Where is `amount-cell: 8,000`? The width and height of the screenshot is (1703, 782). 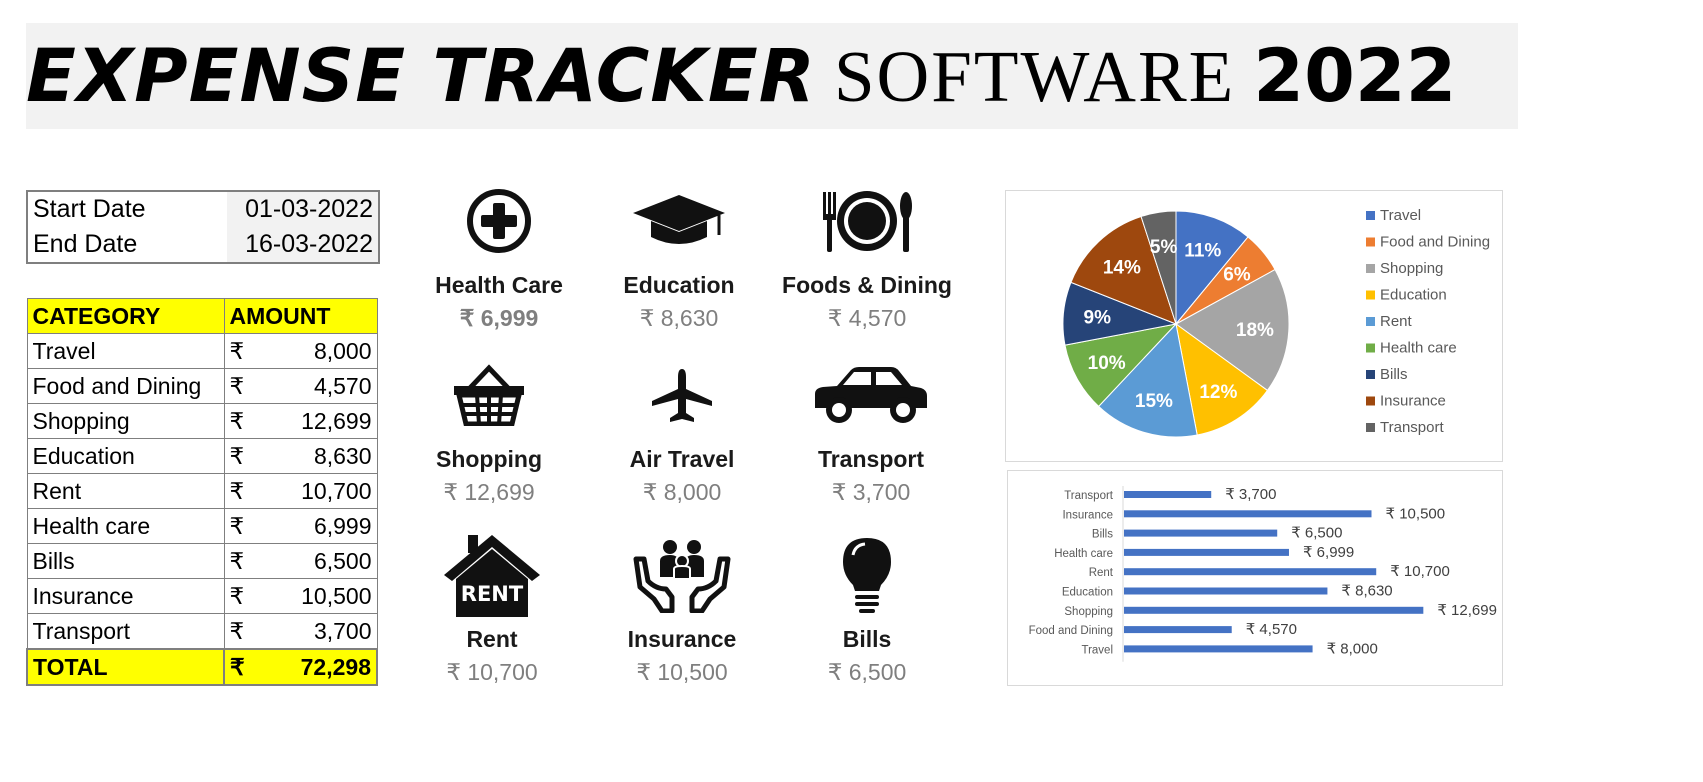 amount-cell: 8,000 is located at coordinates (326, 351).